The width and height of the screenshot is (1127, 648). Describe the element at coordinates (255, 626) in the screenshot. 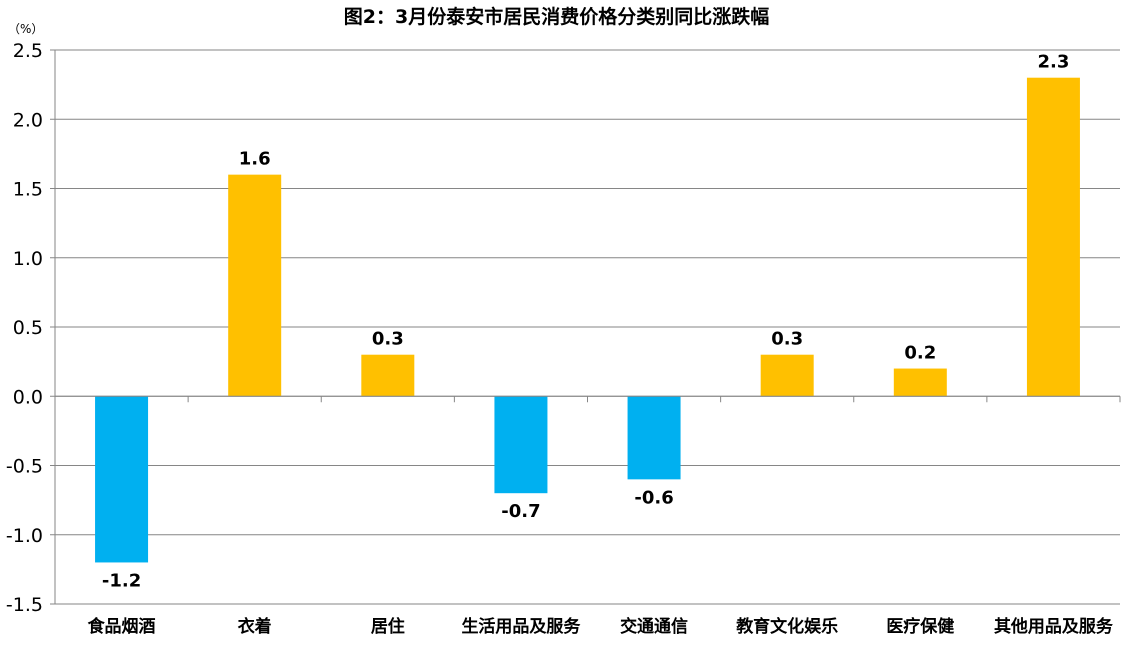

I see `x-tick-label: 衣着` at that location.